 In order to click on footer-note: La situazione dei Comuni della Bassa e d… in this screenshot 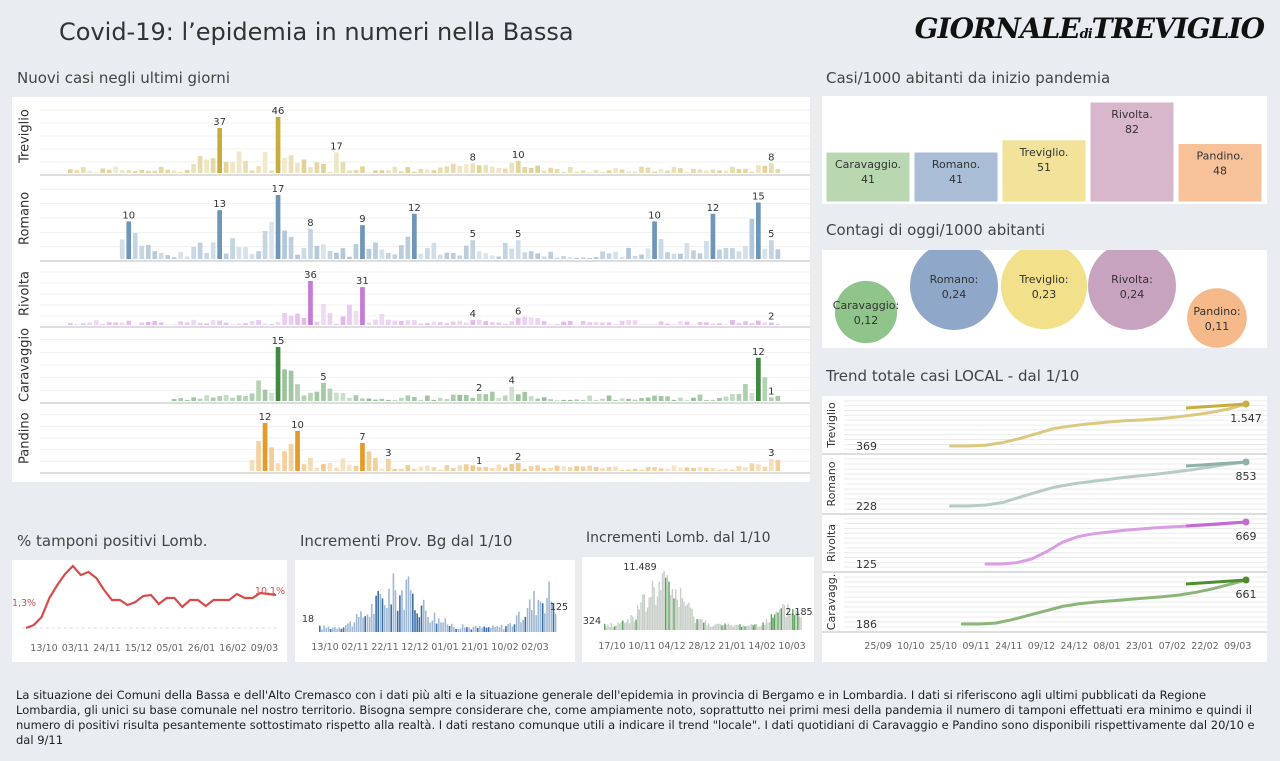, I will do `click(635, 717)`.